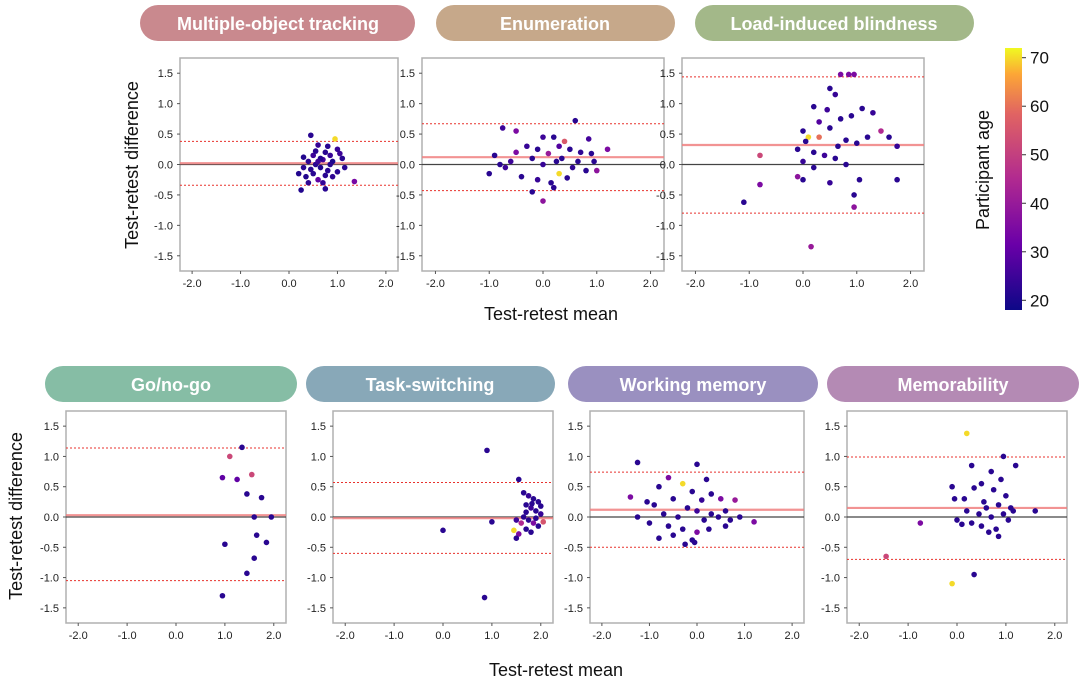  What do you see at coordinates (667, 105) in the screenshot?
I see `y-tick-label: 1.0` at bounding box center [667, 105].